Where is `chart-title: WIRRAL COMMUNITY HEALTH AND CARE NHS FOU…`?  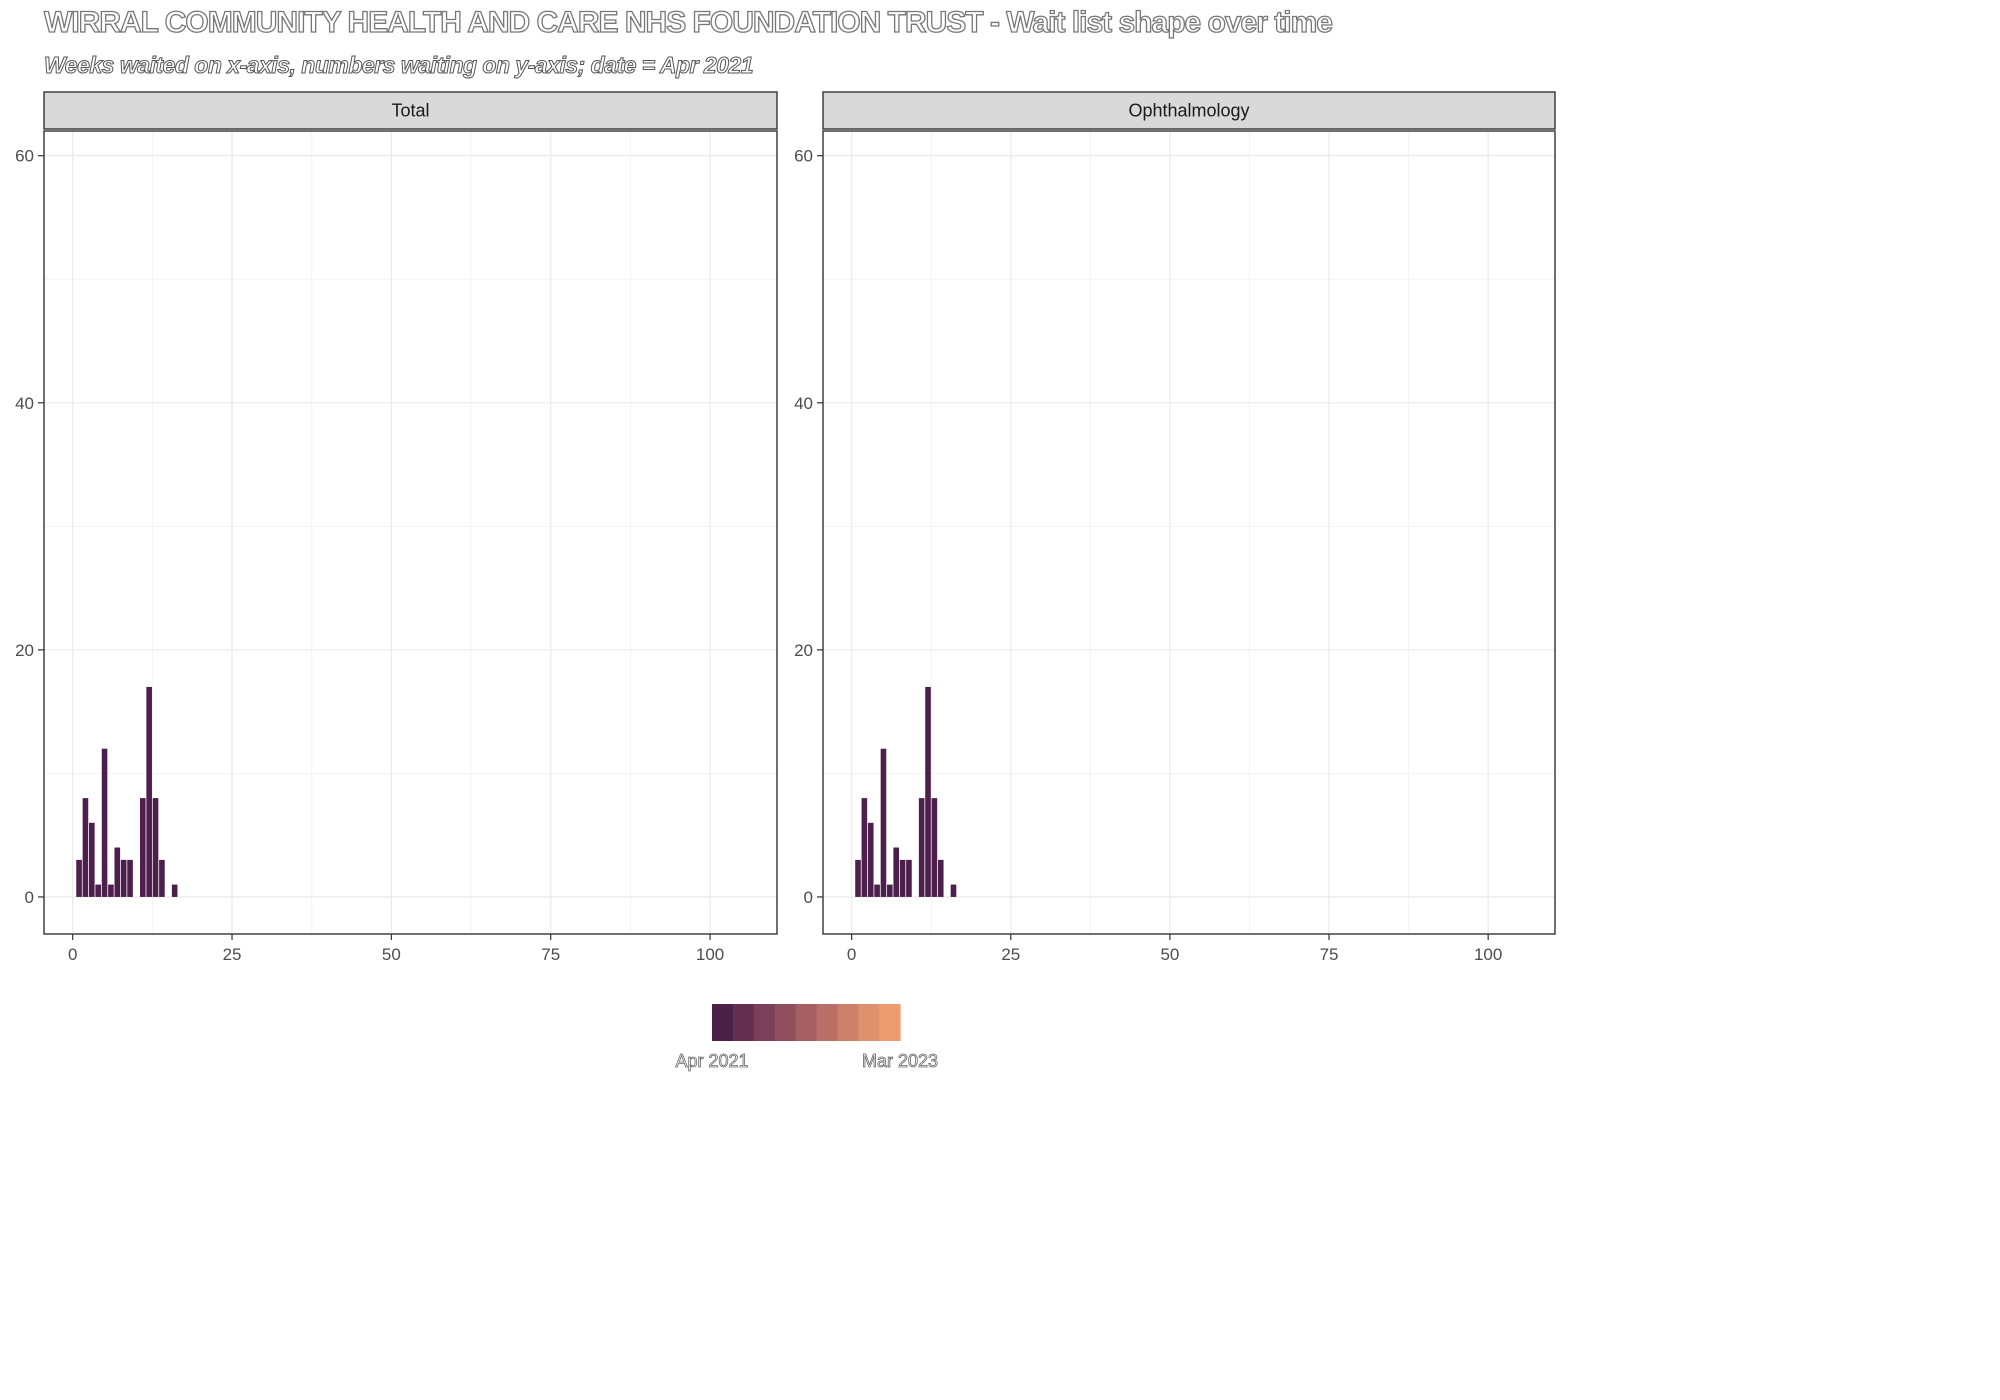
chart-title: WIRRAL COMMUNITY HEALTH AND CARE NHS FOU… is located at coordinates (688, 22).